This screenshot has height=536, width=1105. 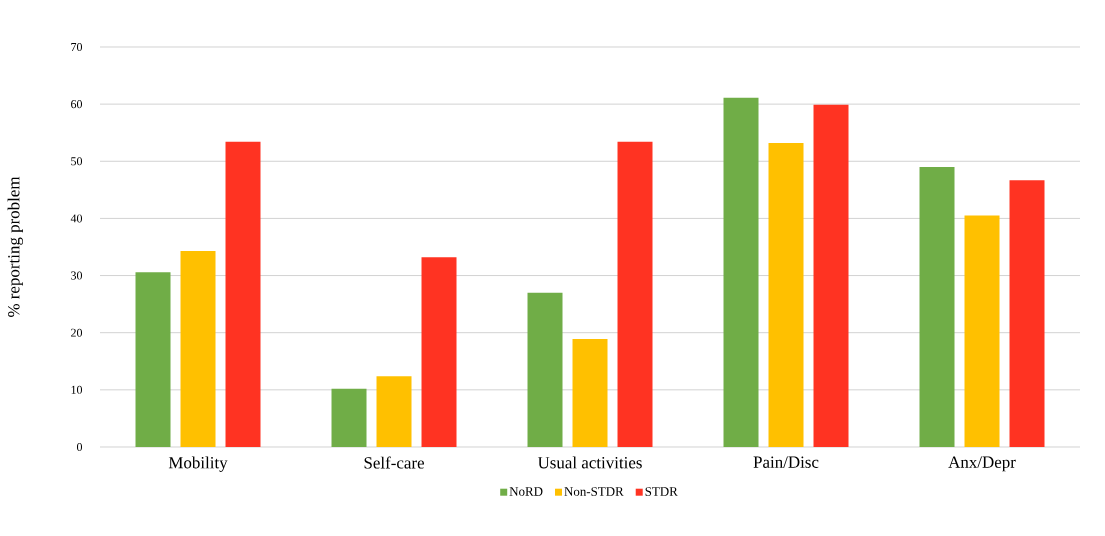 I want to click on legend-label: STDR, so click(x=661, y=491).